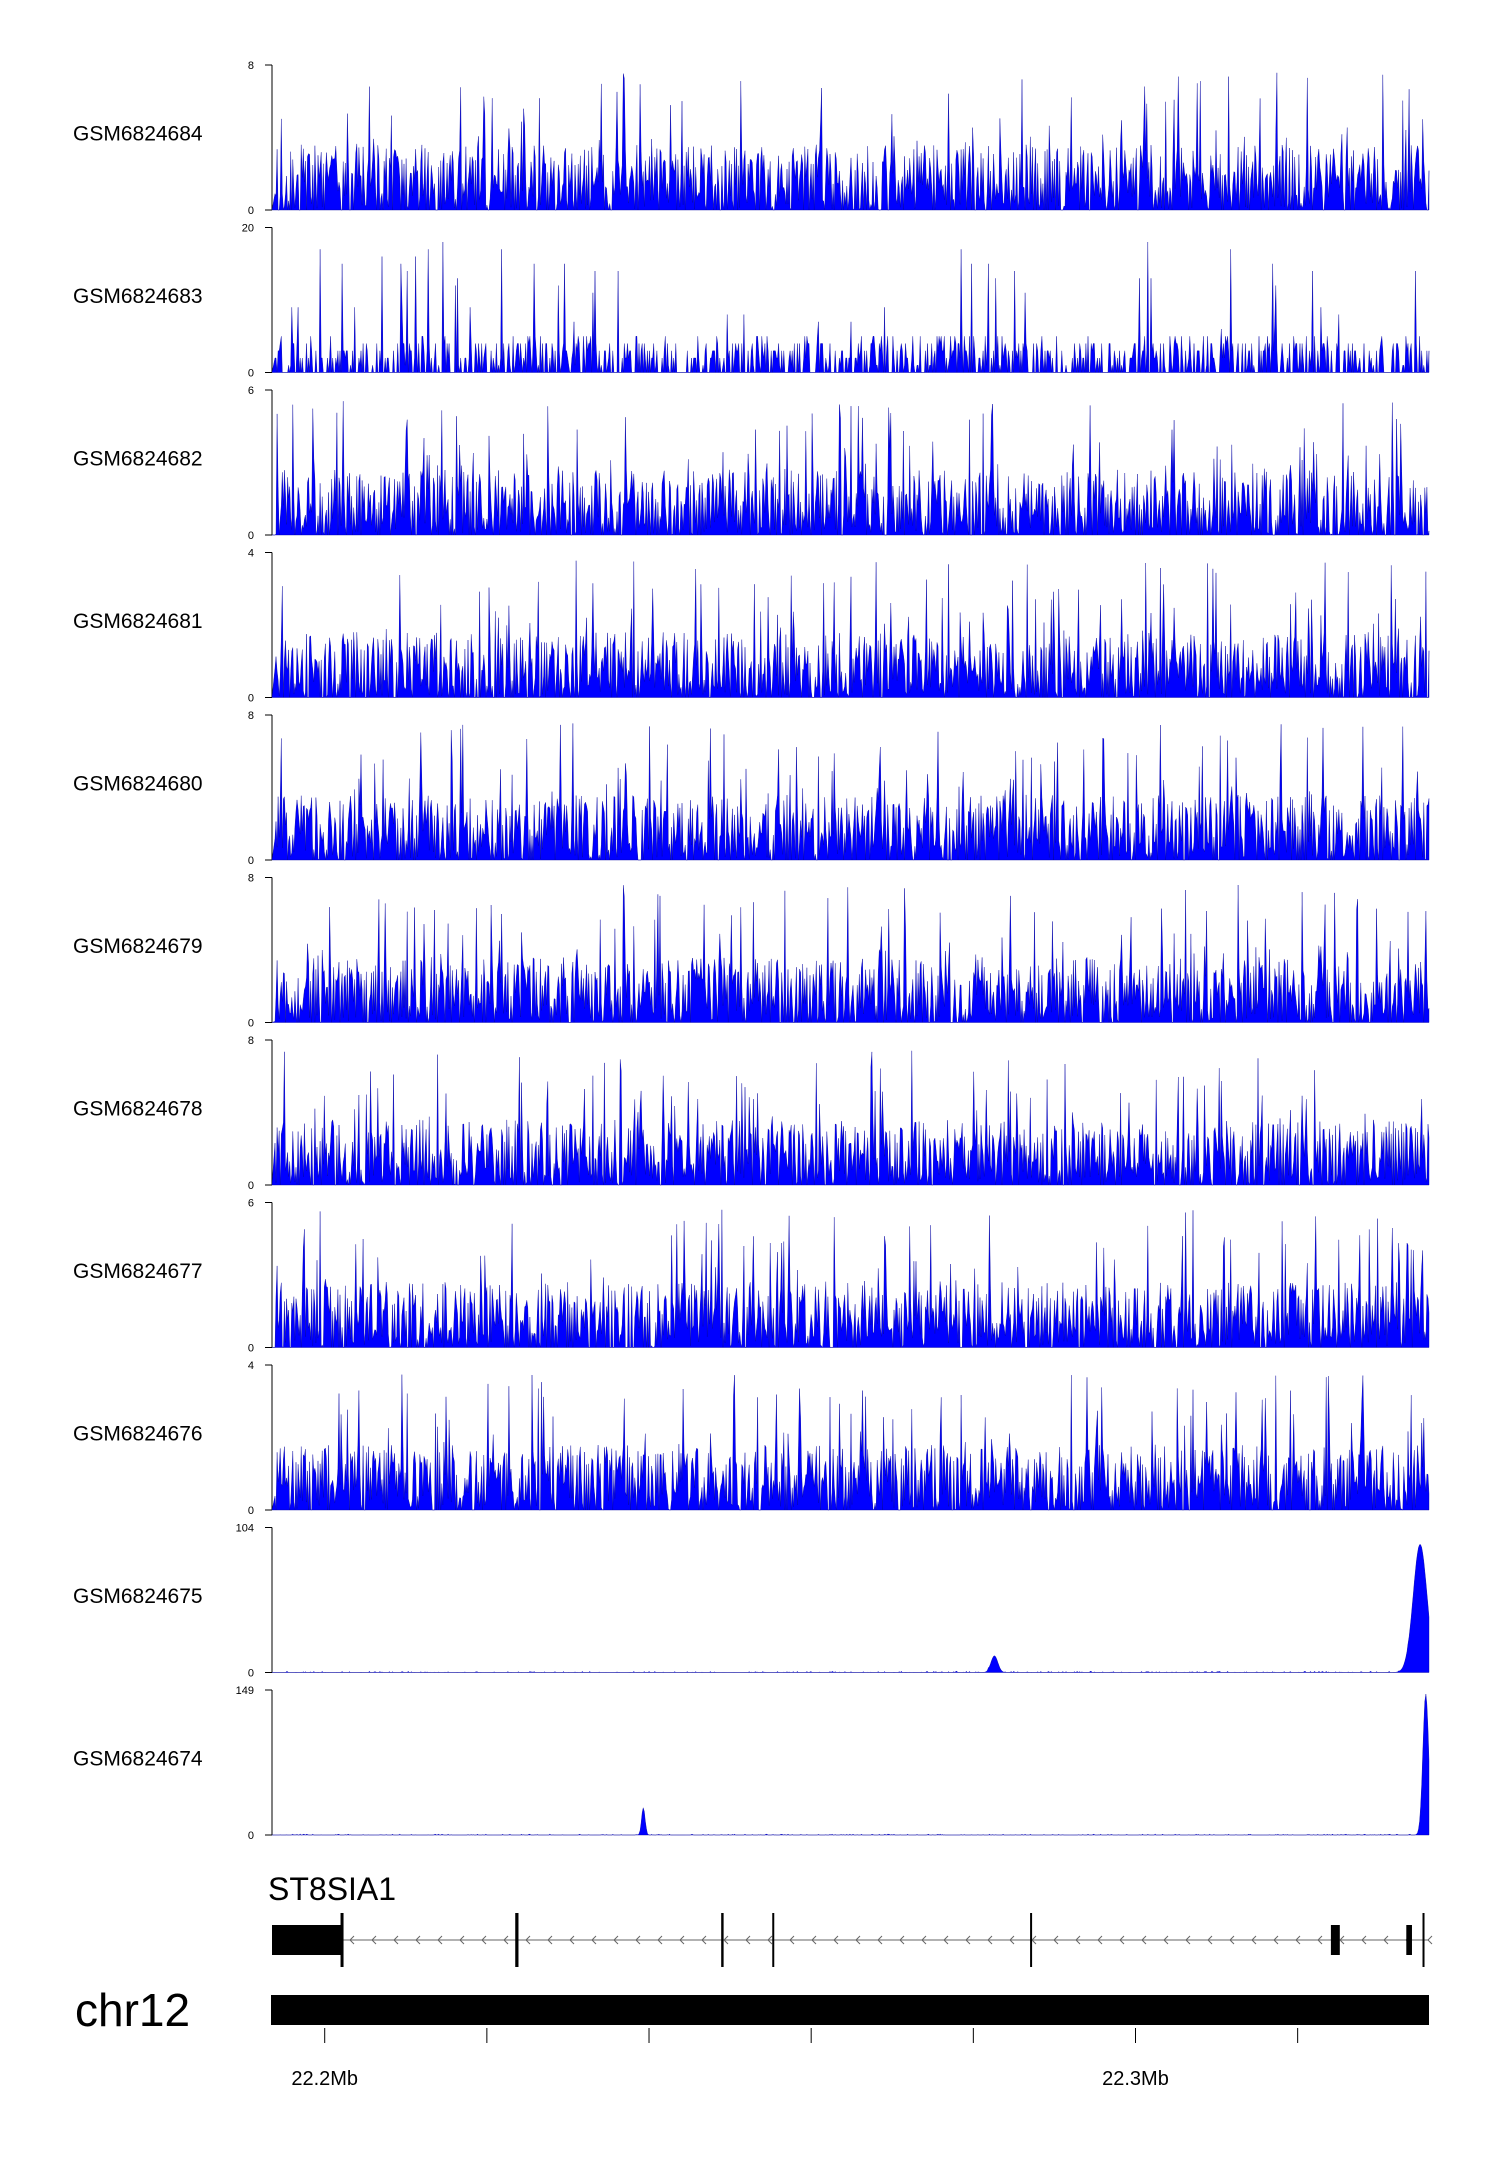 The image size is (1500, 2170). I want to click on track-GSM6824680: GSM6824680 8 0, so click(751, 788).